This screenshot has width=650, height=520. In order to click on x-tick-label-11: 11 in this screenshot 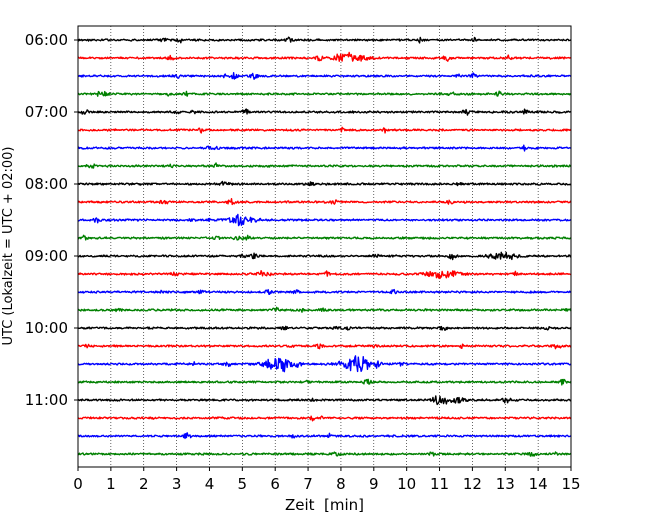, I will do `click(439, 484)`.